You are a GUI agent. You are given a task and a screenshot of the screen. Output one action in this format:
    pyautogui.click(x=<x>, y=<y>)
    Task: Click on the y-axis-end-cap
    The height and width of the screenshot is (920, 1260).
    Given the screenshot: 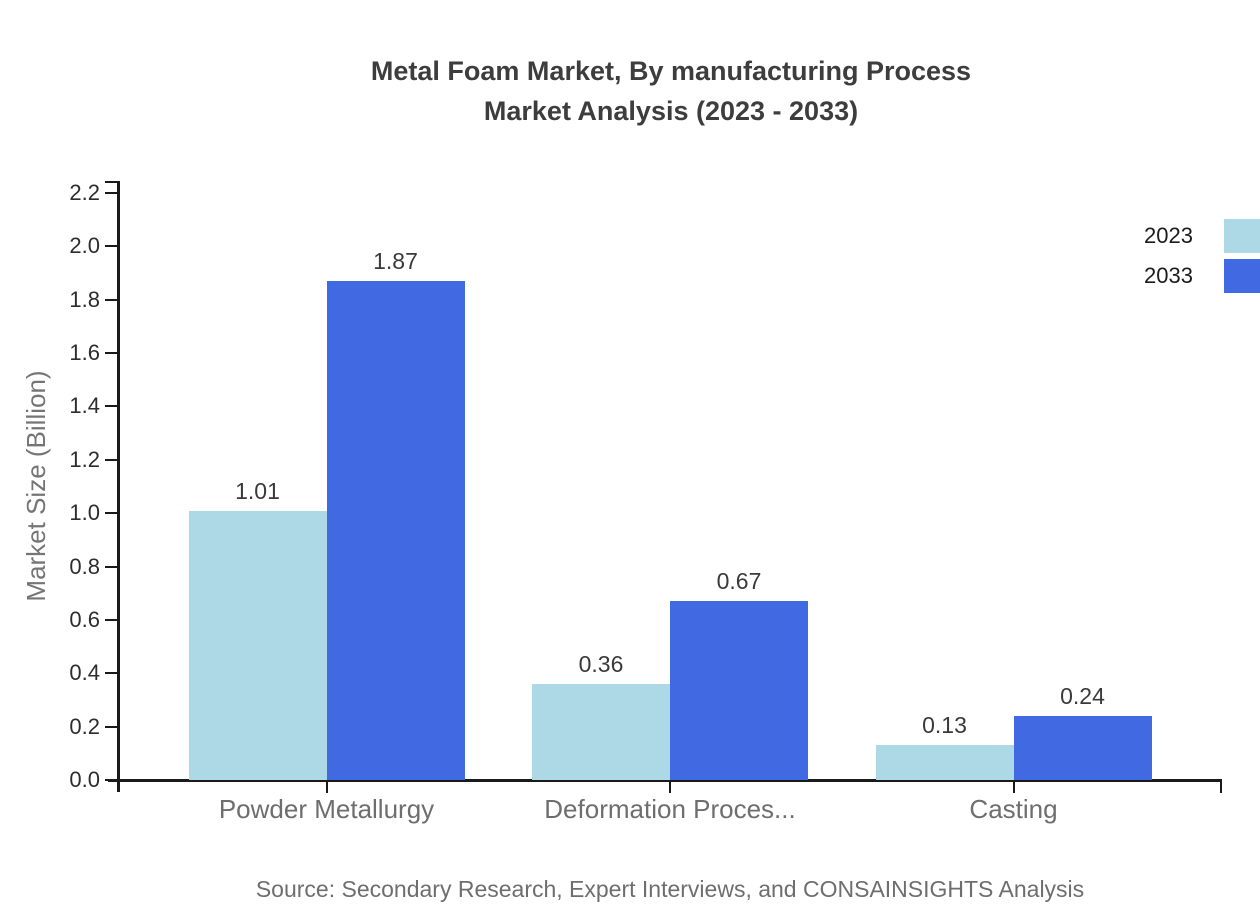 What is the action you would take?
    pyautogui.click(x=111, y=182)
    